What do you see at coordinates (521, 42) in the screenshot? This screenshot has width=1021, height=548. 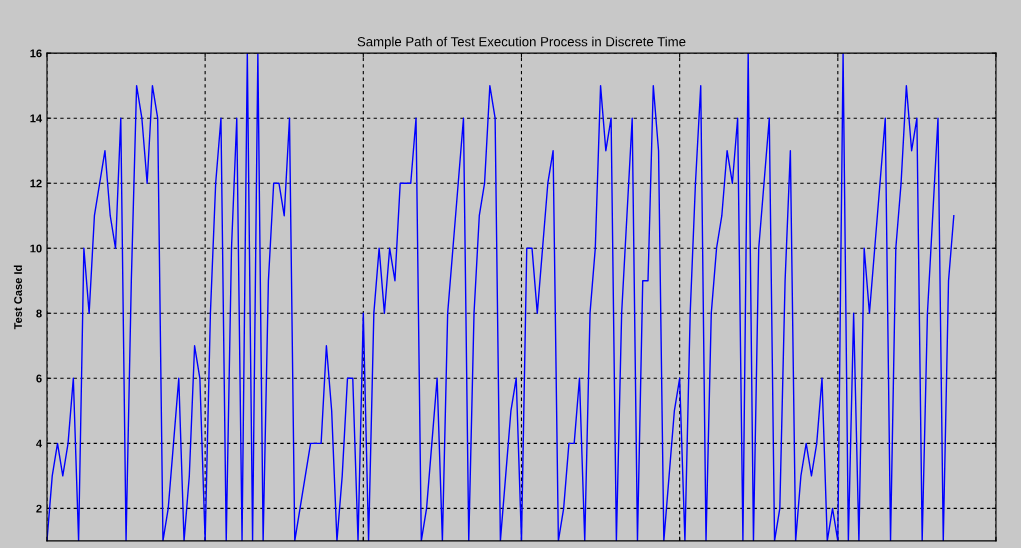 I see `chart-title: Sample Path of Test Execution Process in Discrete Time` at bounding box center [521, 42].